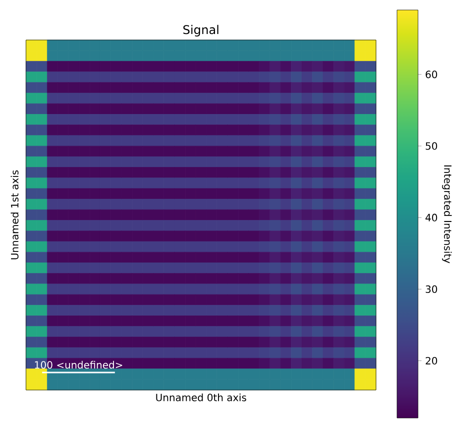 This screenshot has height=430, width=474. I want to click on annotation: 100 <undefined>, so click(78, 364).